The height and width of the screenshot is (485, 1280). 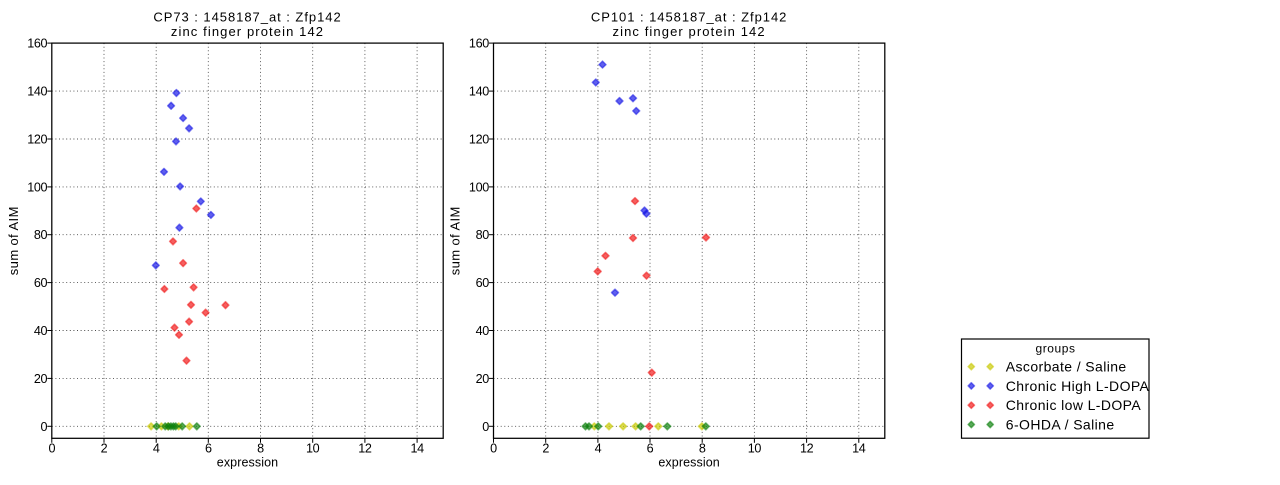 I want to click on svg-text: CP101 : 1458187_at : Zfp142, so click(x=689, y=17).